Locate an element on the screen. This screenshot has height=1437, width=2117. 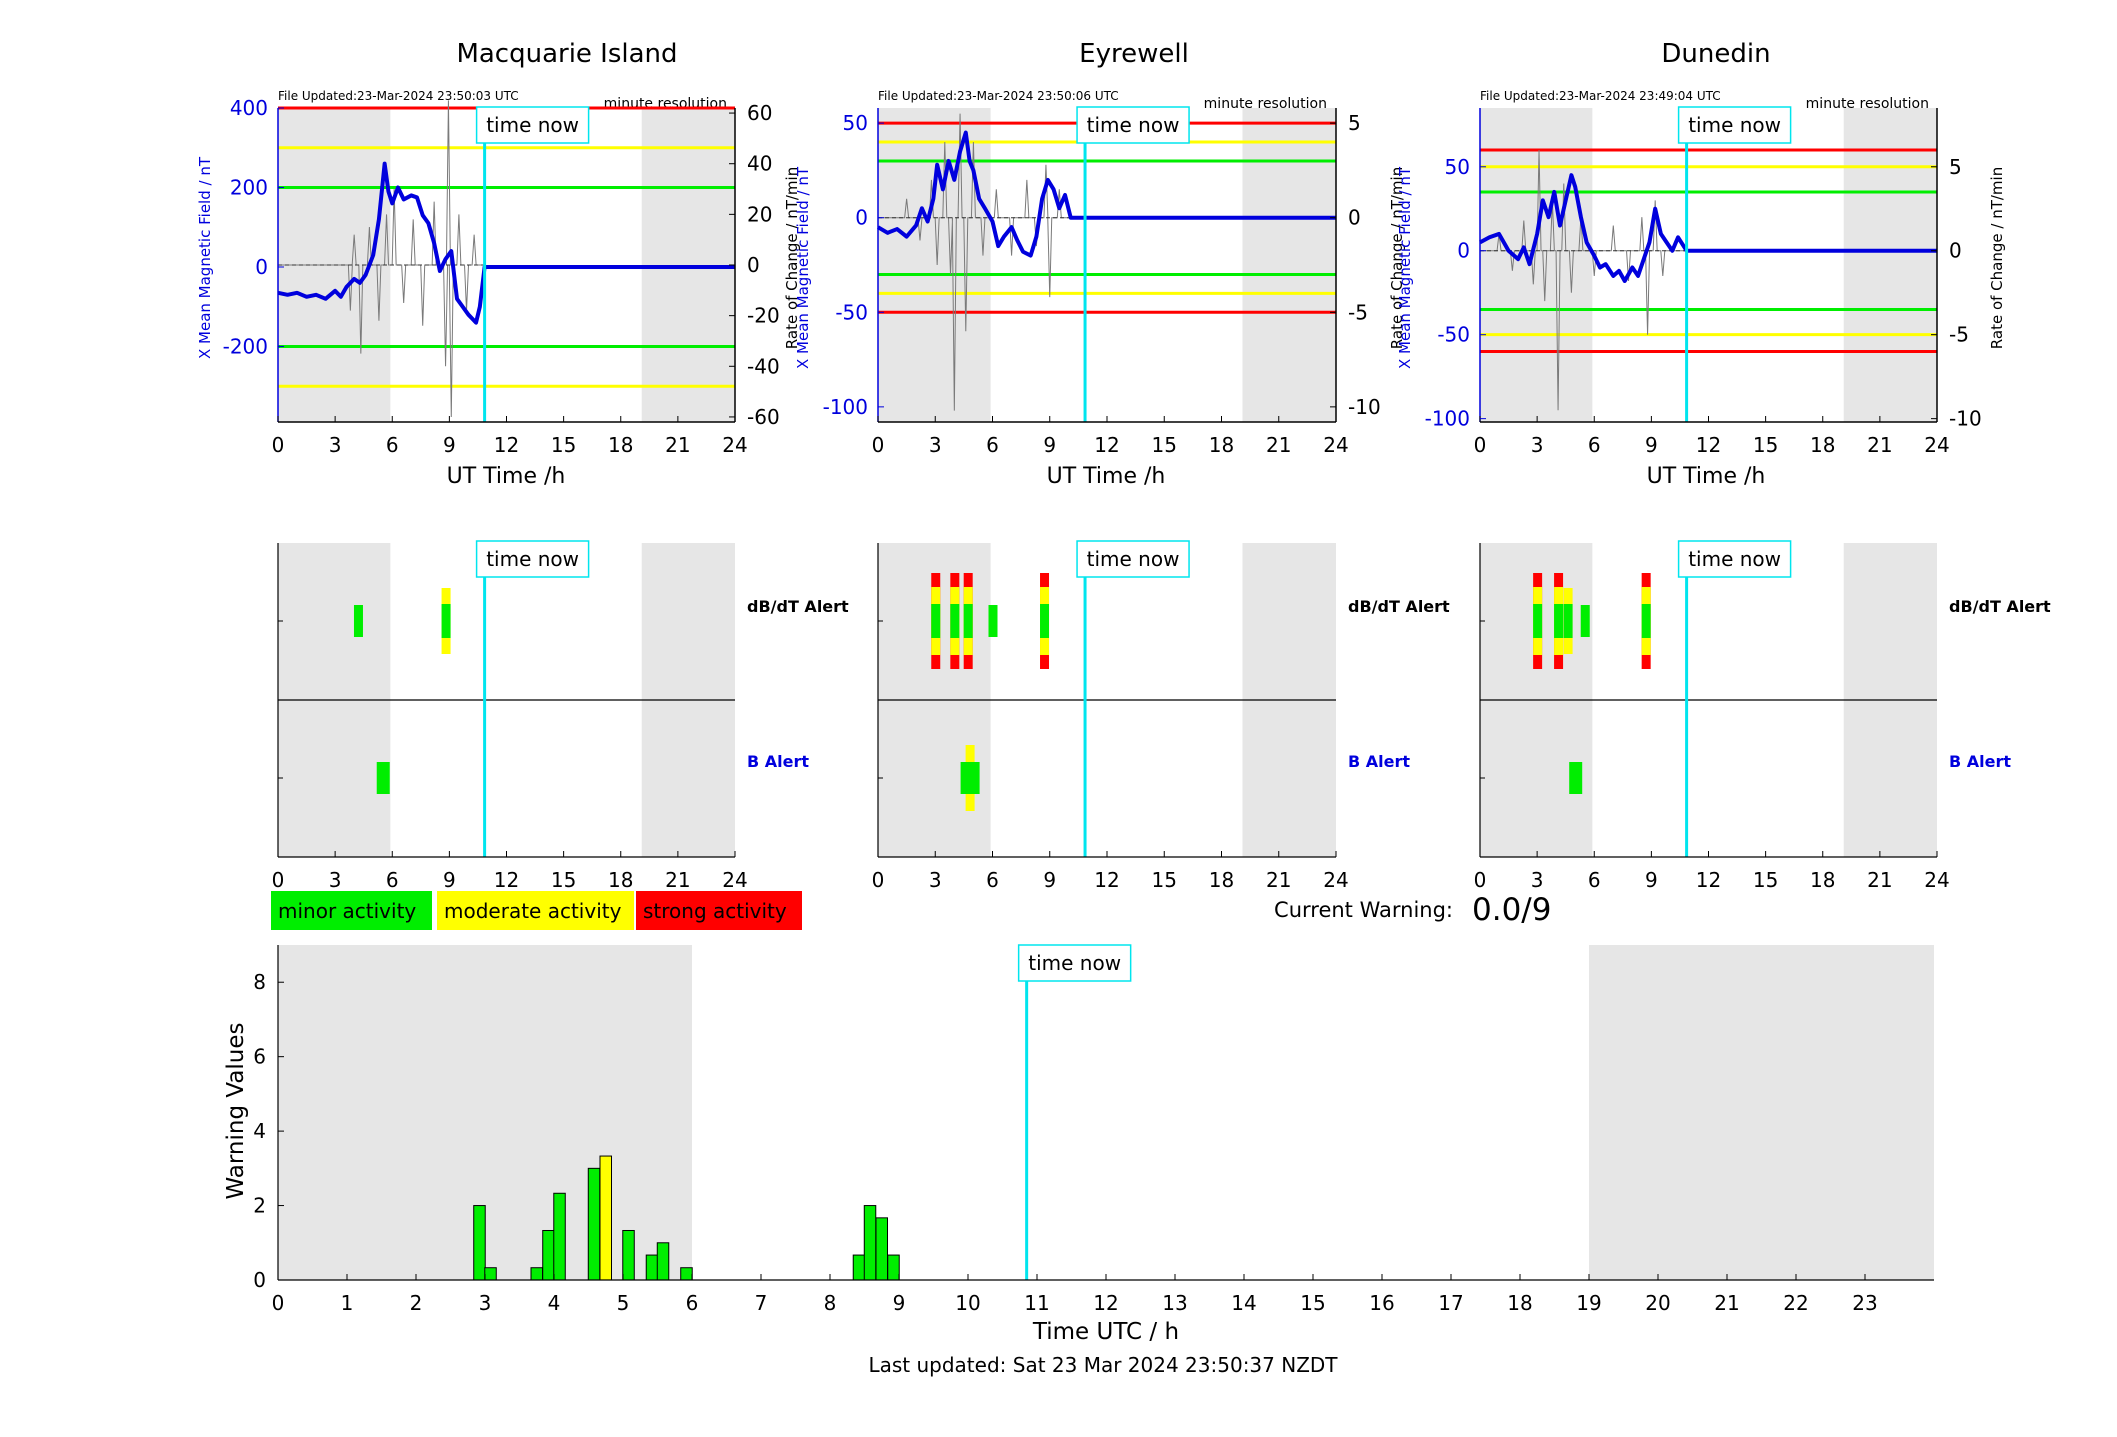
right-tick-label: 60 is located at coordinates (759, 113).